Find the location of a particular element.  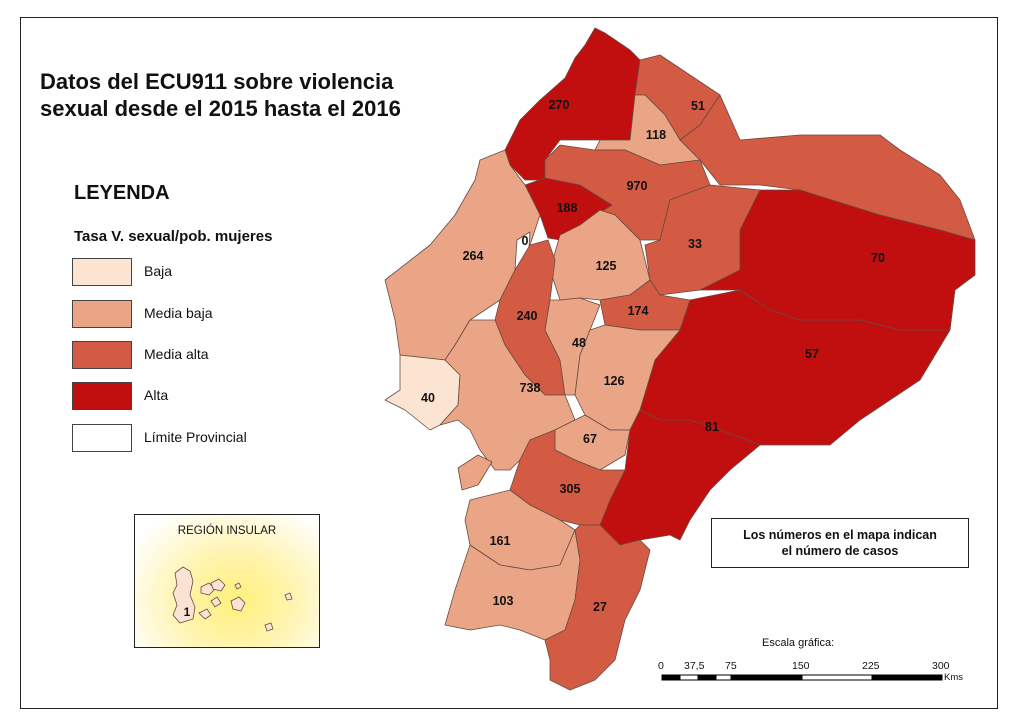

legend-heading: LEYENDA is located at coordinates (122, 193).